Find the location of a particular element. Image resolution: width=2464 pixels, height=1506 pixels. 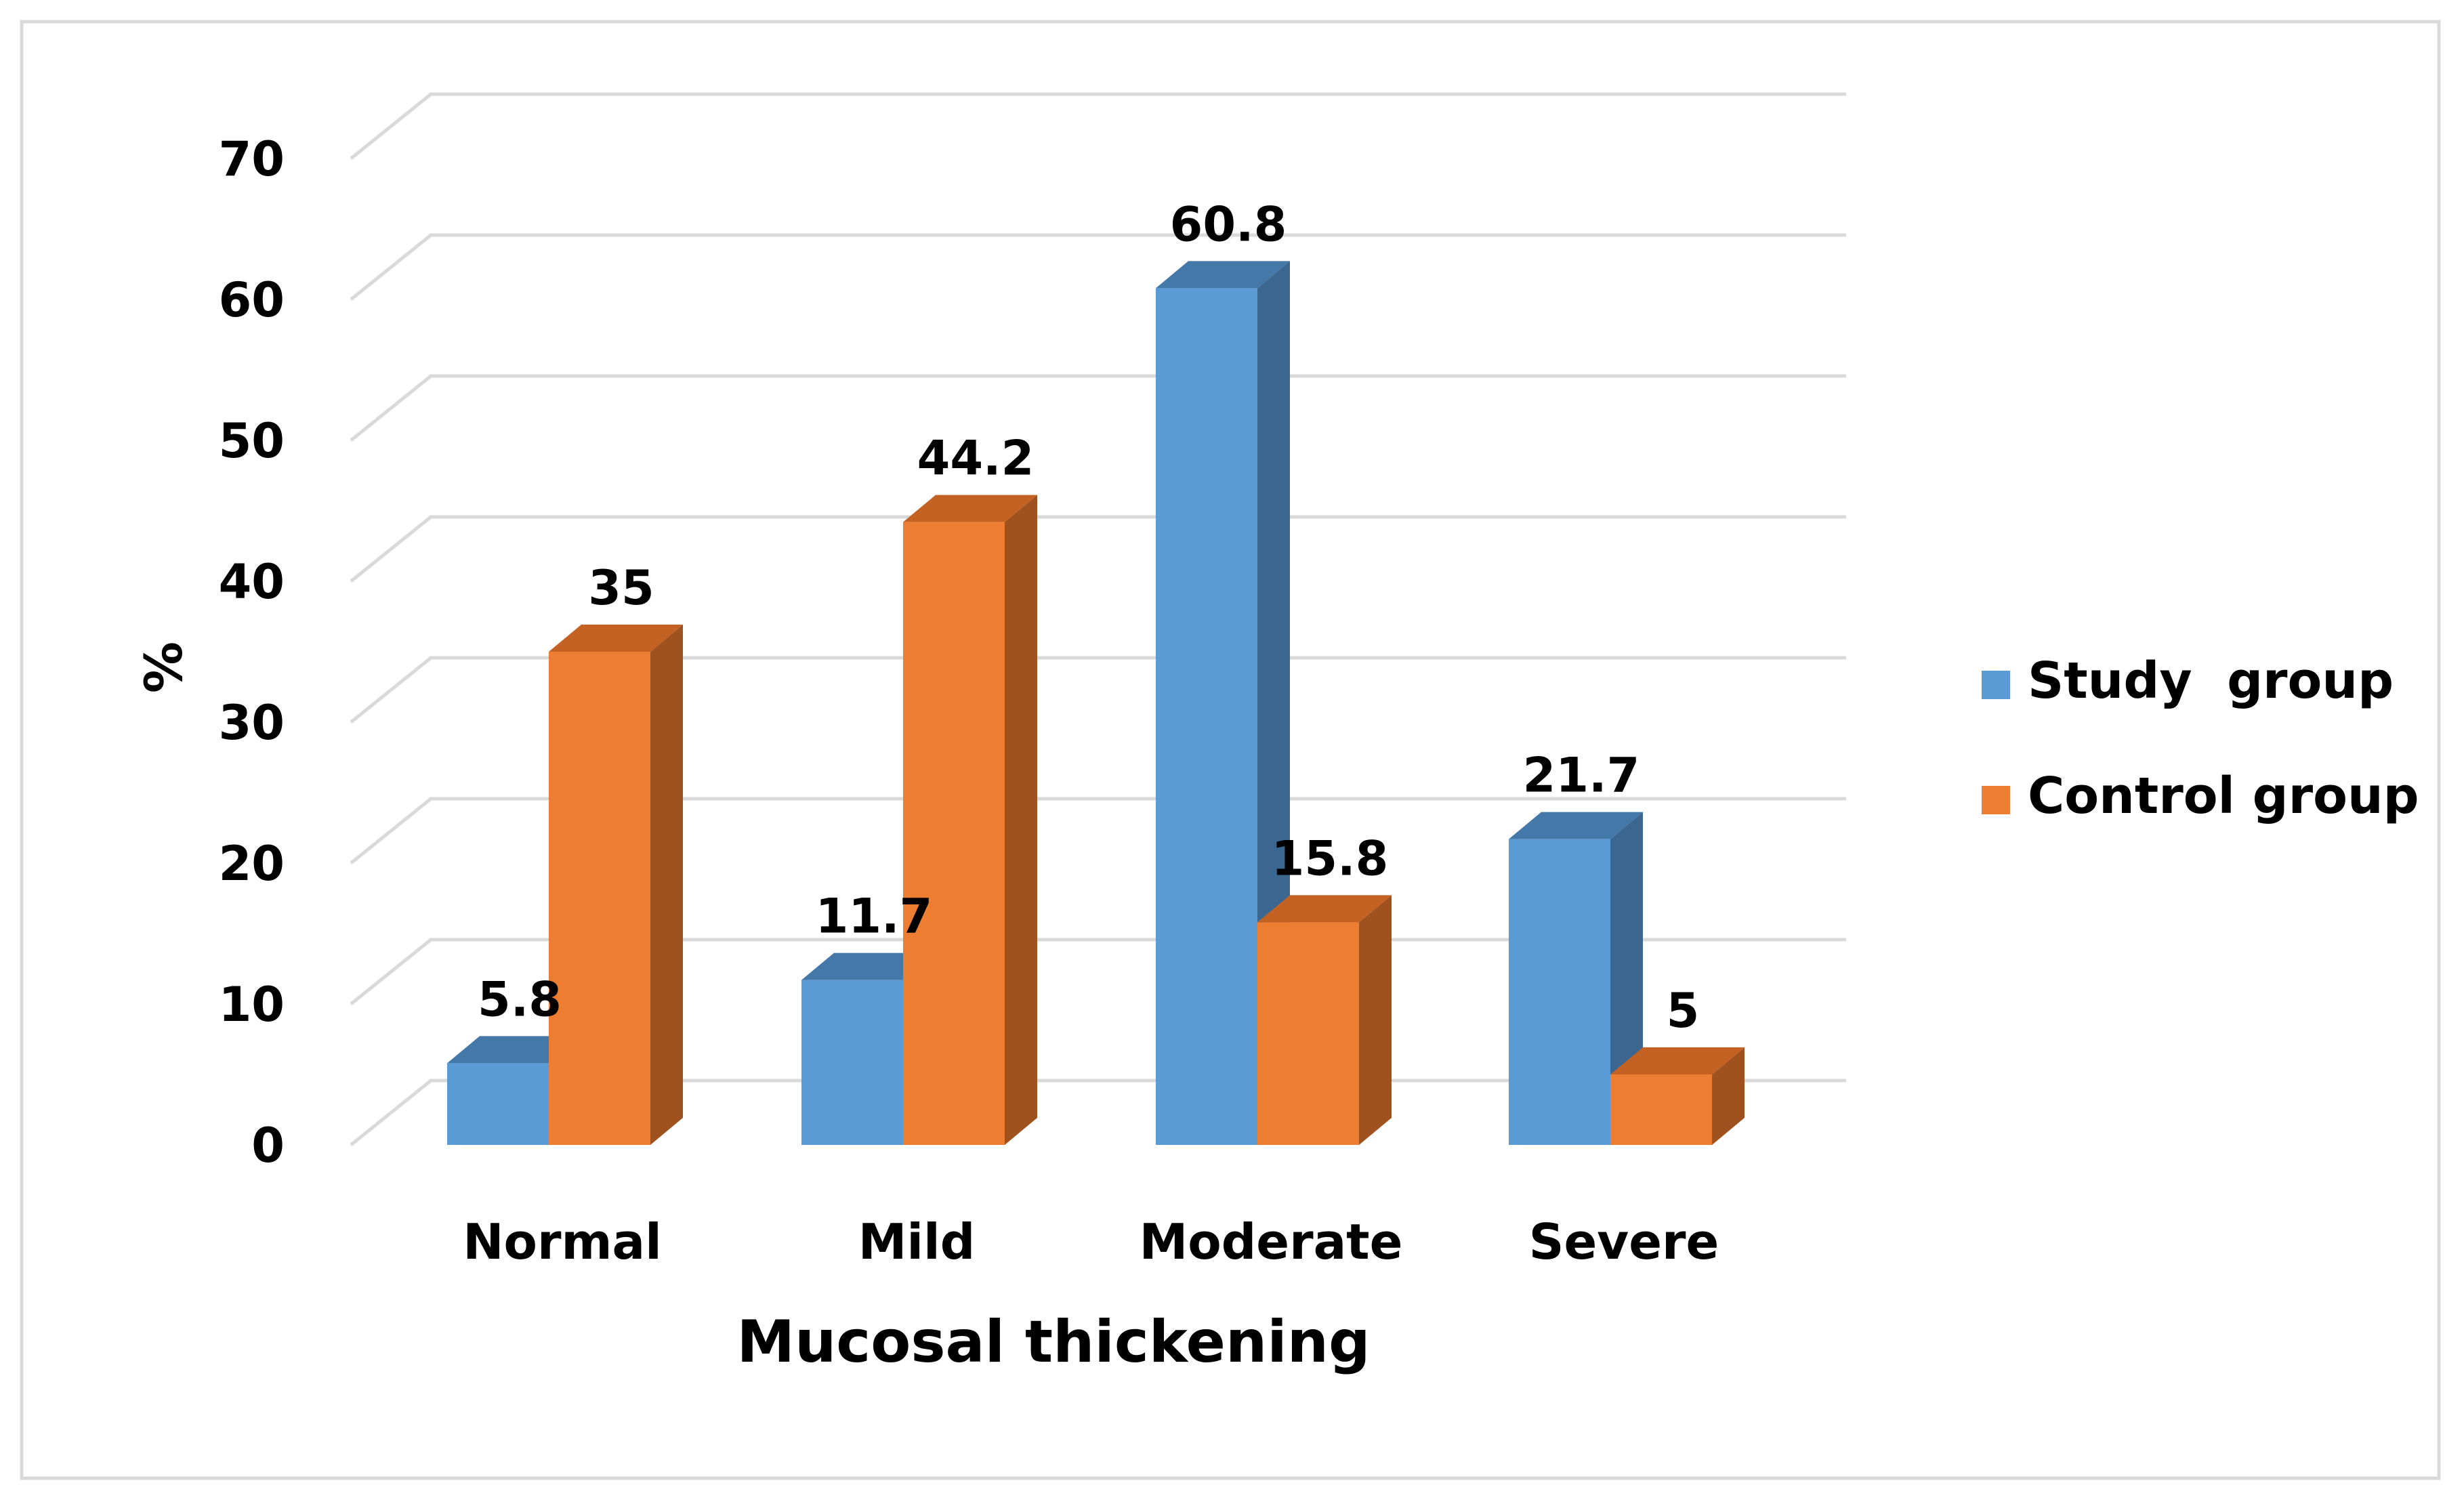

bar-normal-control is located at coordinates (616, 885).